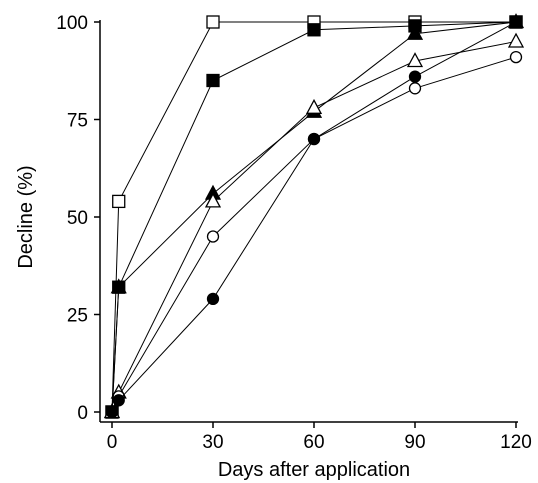  Describe the element at coordinates (516, 442) in the screenshot. I see `x-tick-label: 120` at that location.